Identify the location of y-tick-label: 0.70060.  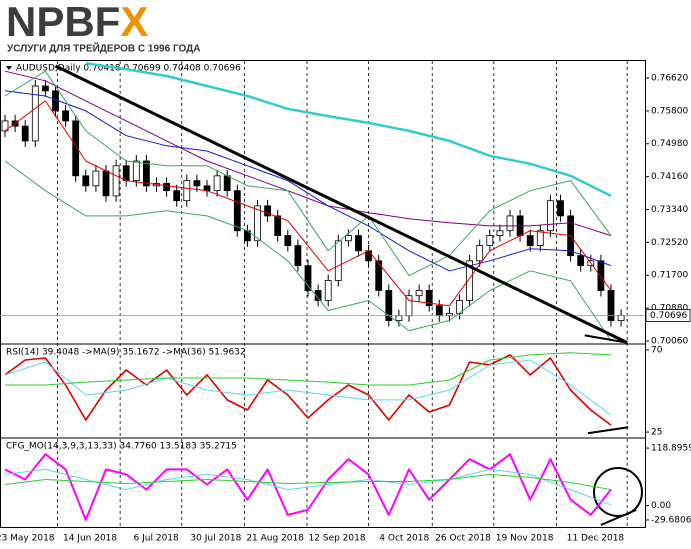
(669, 341).